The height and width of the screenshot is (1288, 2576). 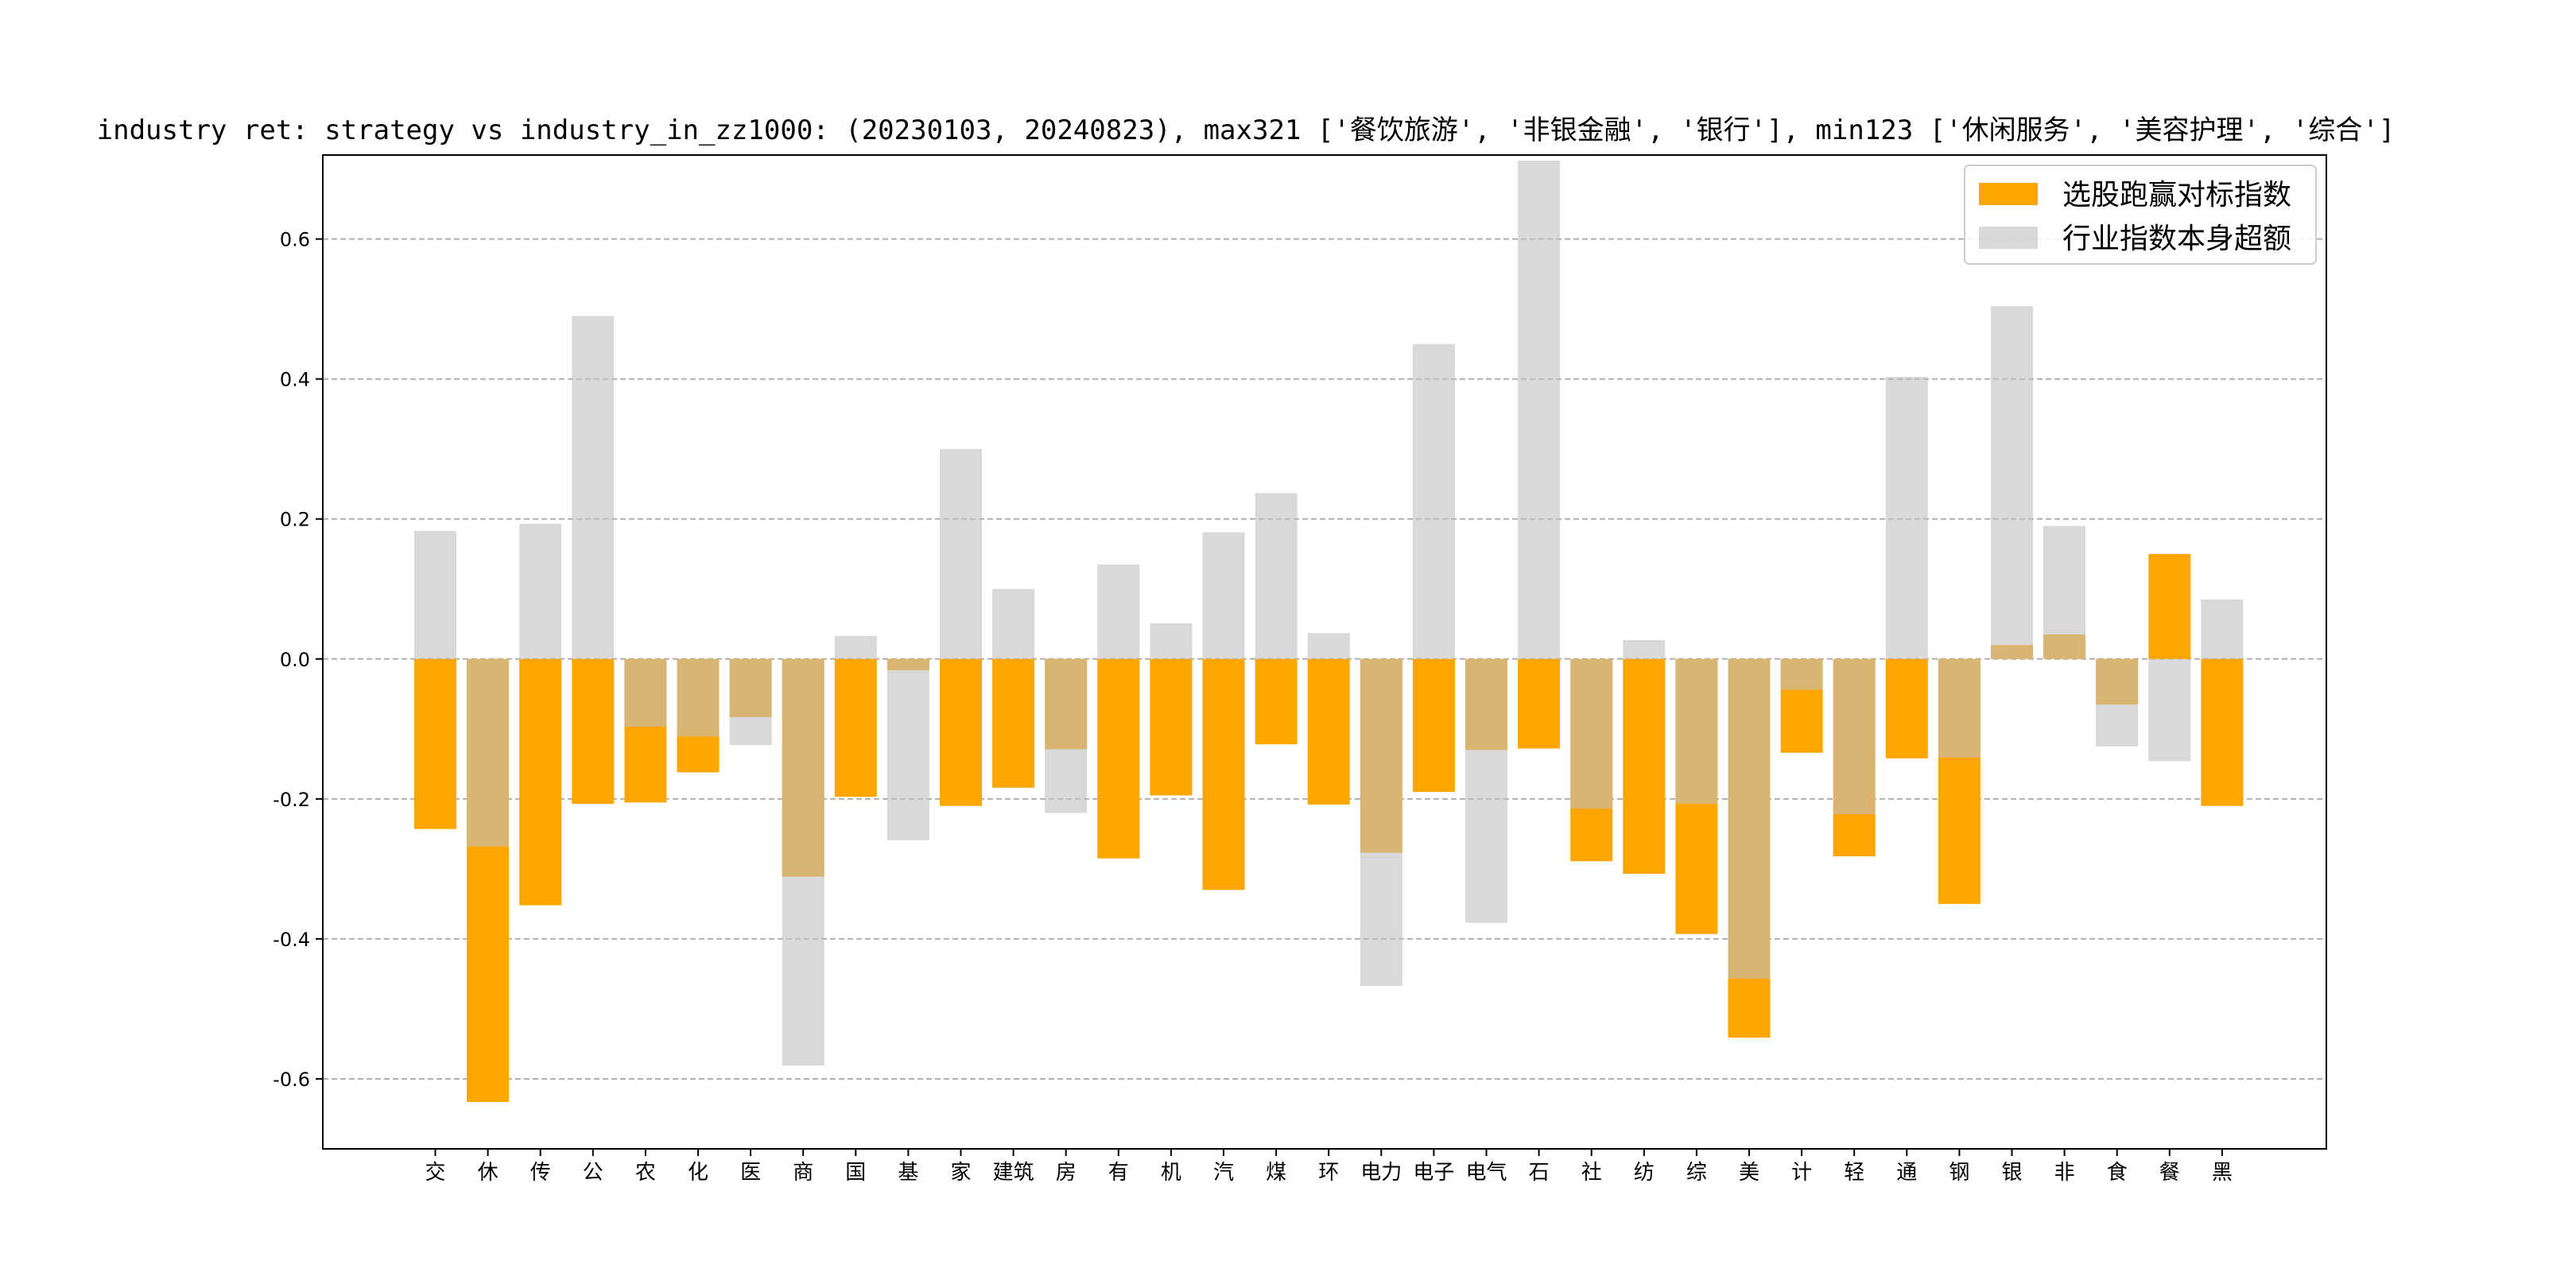 What do you see at coordinates (1329, 1173) in the screenshot?
I see `x-tick-label: 环` at bounding box center [1329, 1173].